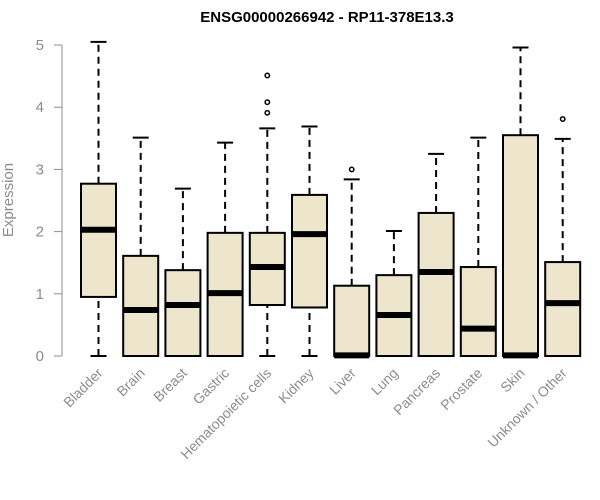 This screenshot has width=600, height=500. I want to click on x-tick-label: Lung, so click(384, 381).